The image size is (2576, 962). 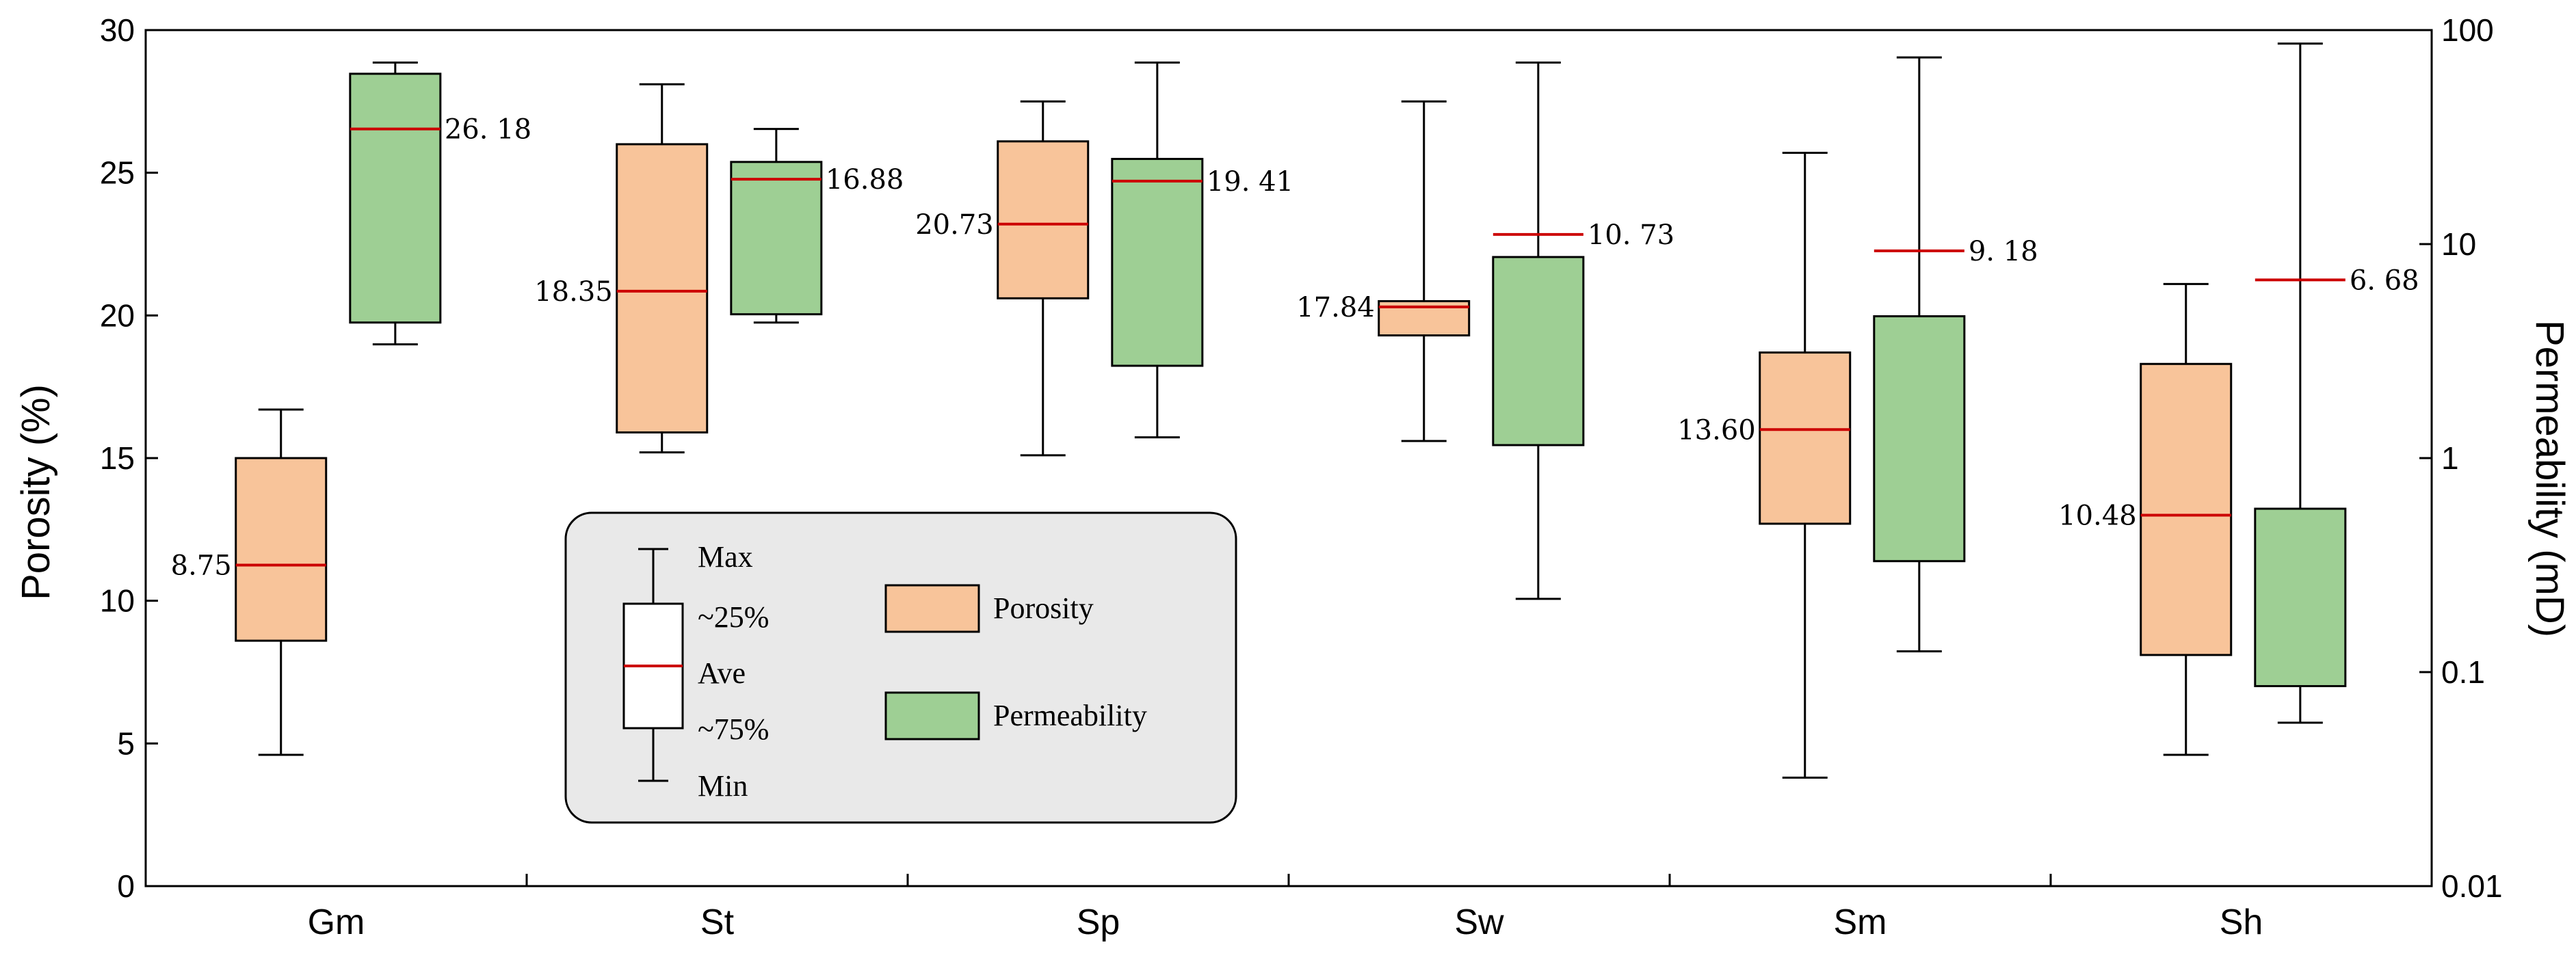 I want to click on porosity-box-sw: 17.84, so click(x=1383, y=271).